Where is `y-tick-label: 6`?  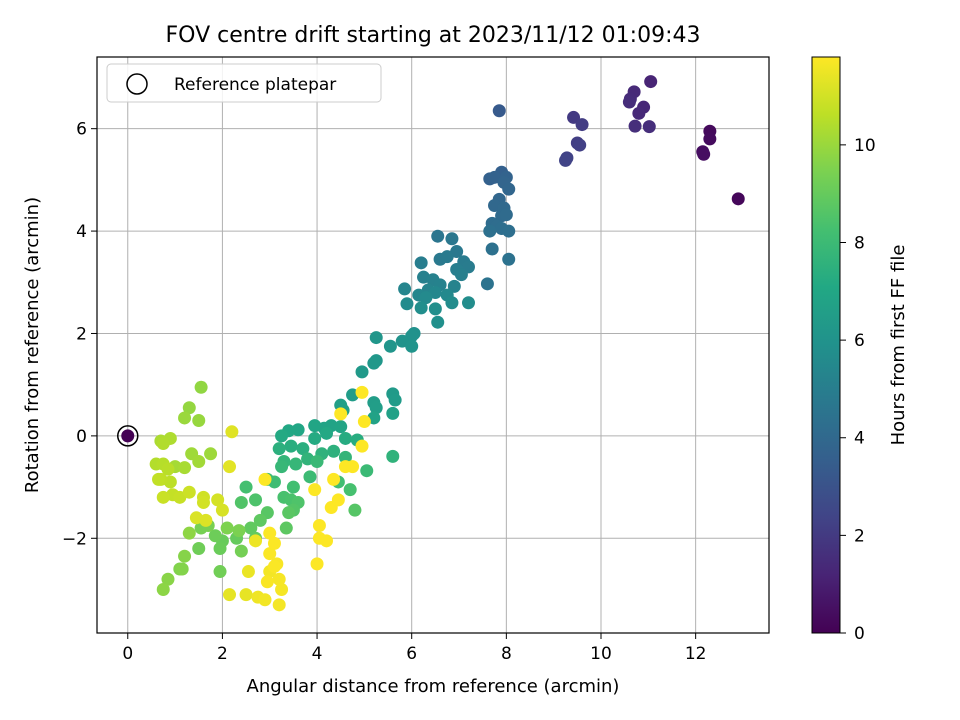 y-tick-label: 6 is located at coordinates (81, 130).